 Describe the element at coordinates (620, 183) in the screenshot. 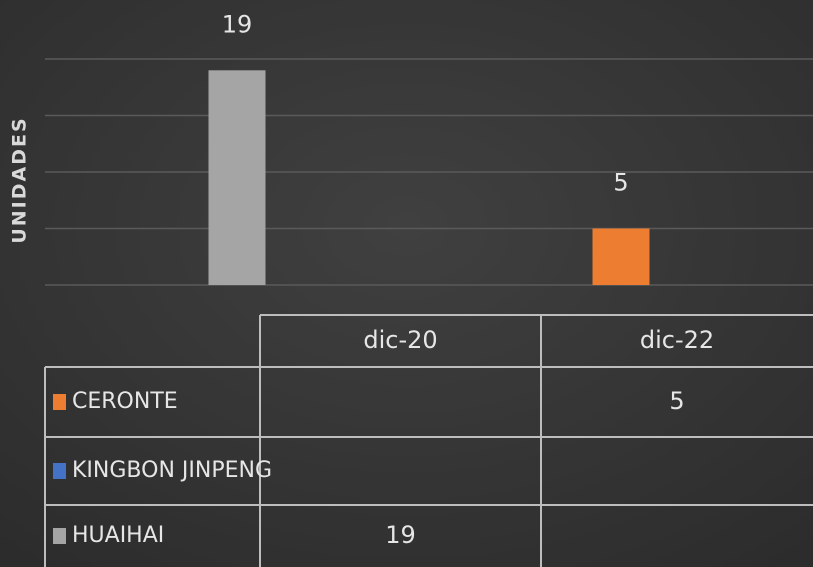

I see `data-label: 5` at that location.